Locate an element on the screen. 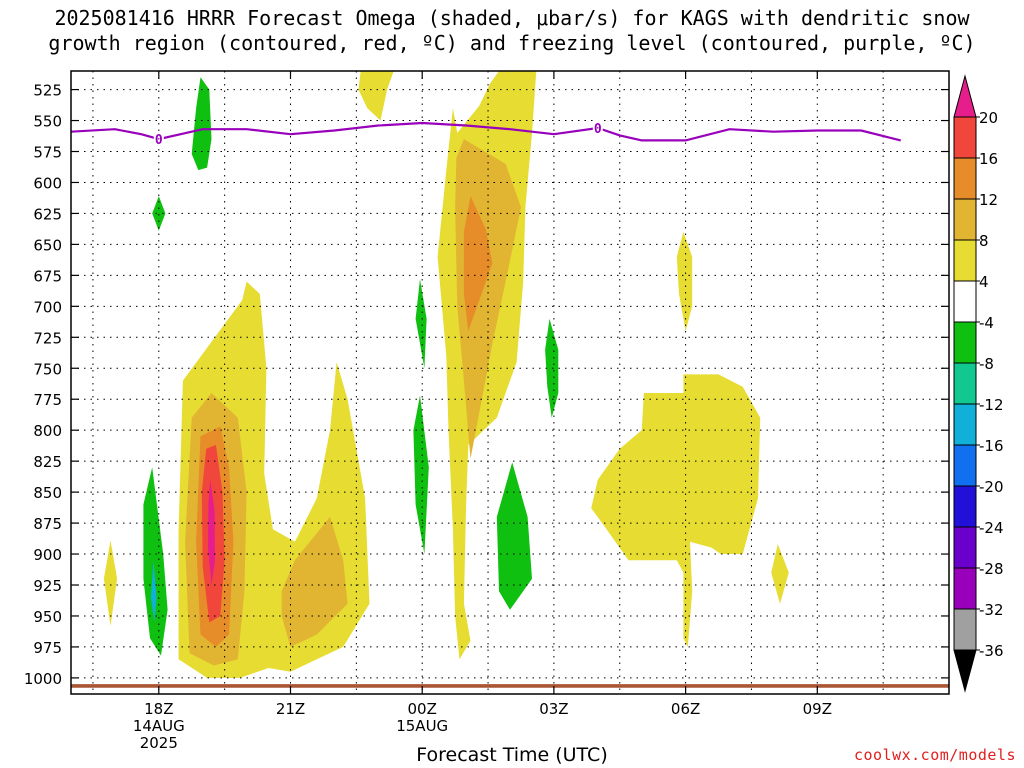 This screenshot has width=1024, height=768. y-tick-label-550: 550 is located at coordinates (47, 122).